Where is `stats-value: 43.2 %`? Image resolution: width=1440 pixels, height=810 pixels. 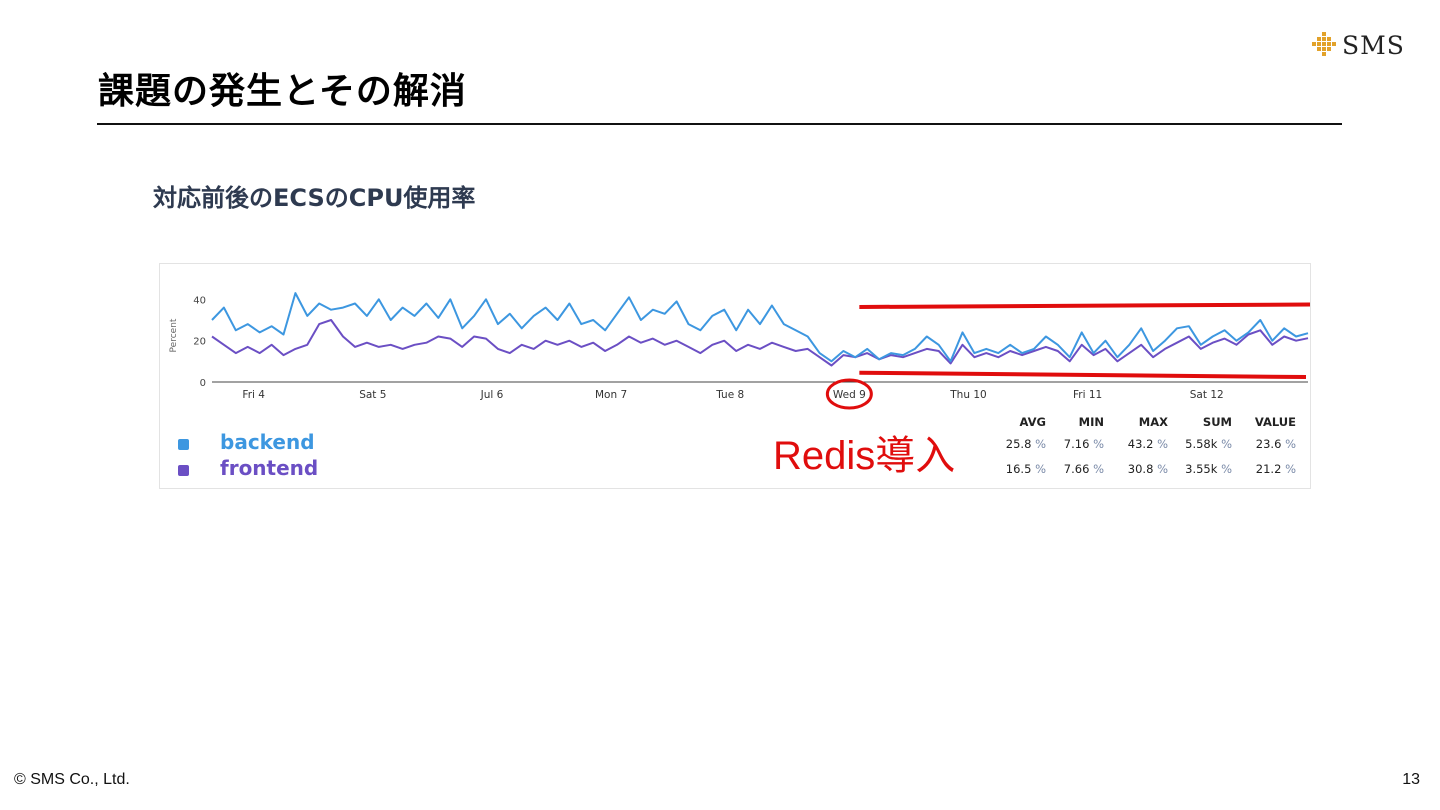 stats-value: 43.2 % is located at coordinates (1147, 444).